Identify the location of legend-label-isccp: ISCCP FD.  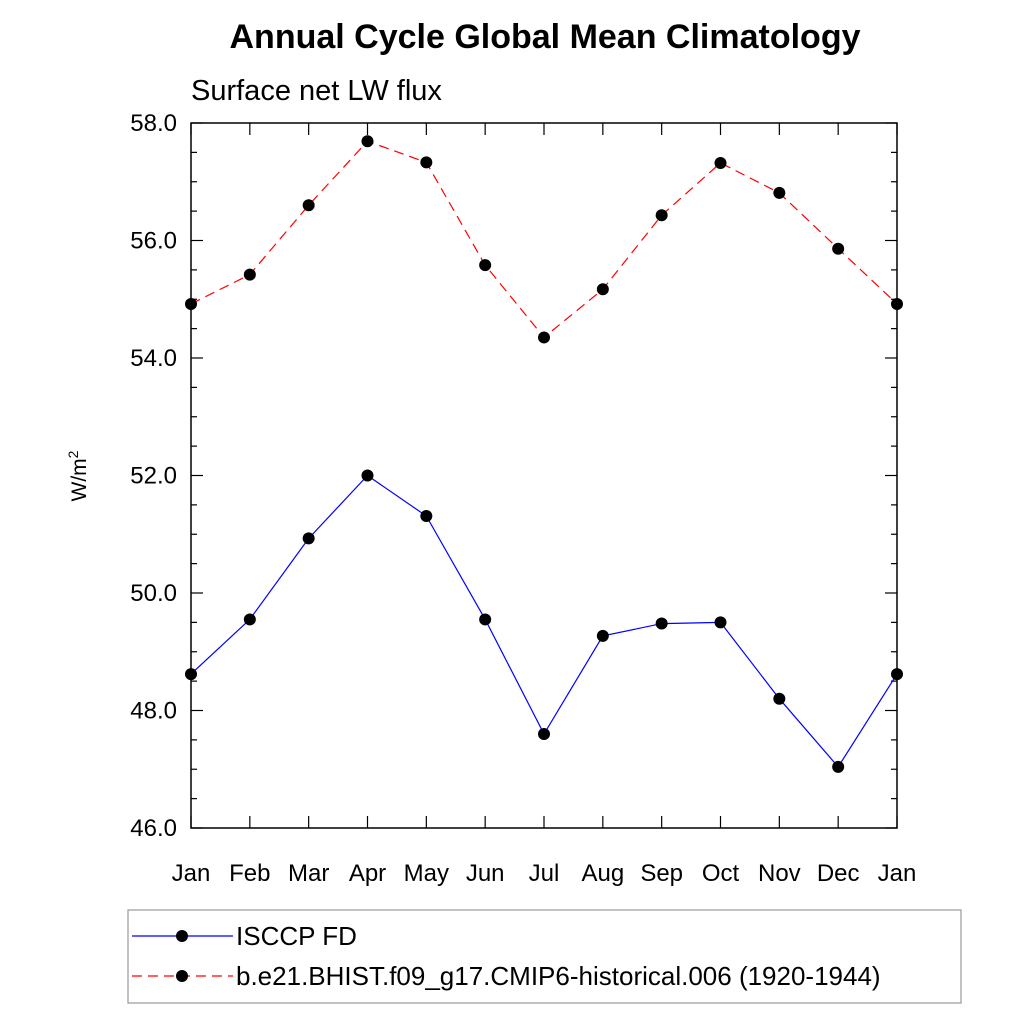
(296, 936).